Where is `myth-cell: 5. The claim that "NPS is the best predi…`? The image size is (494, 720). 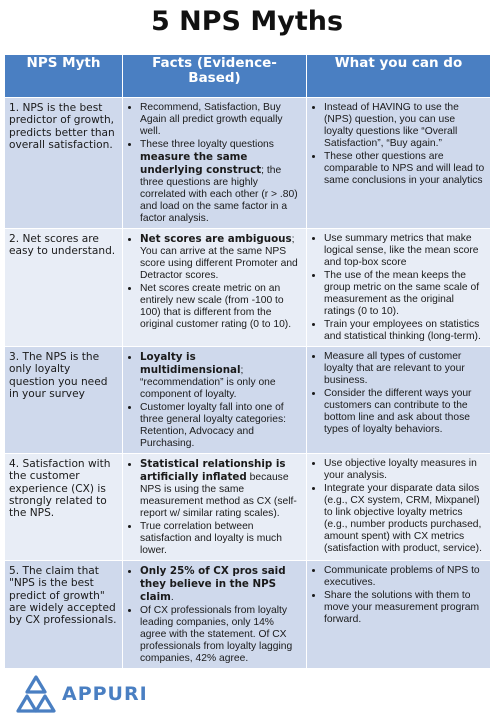
myth-cell: 5. The claim that "NPS is the best predi… is located at coordinates (63, 614).